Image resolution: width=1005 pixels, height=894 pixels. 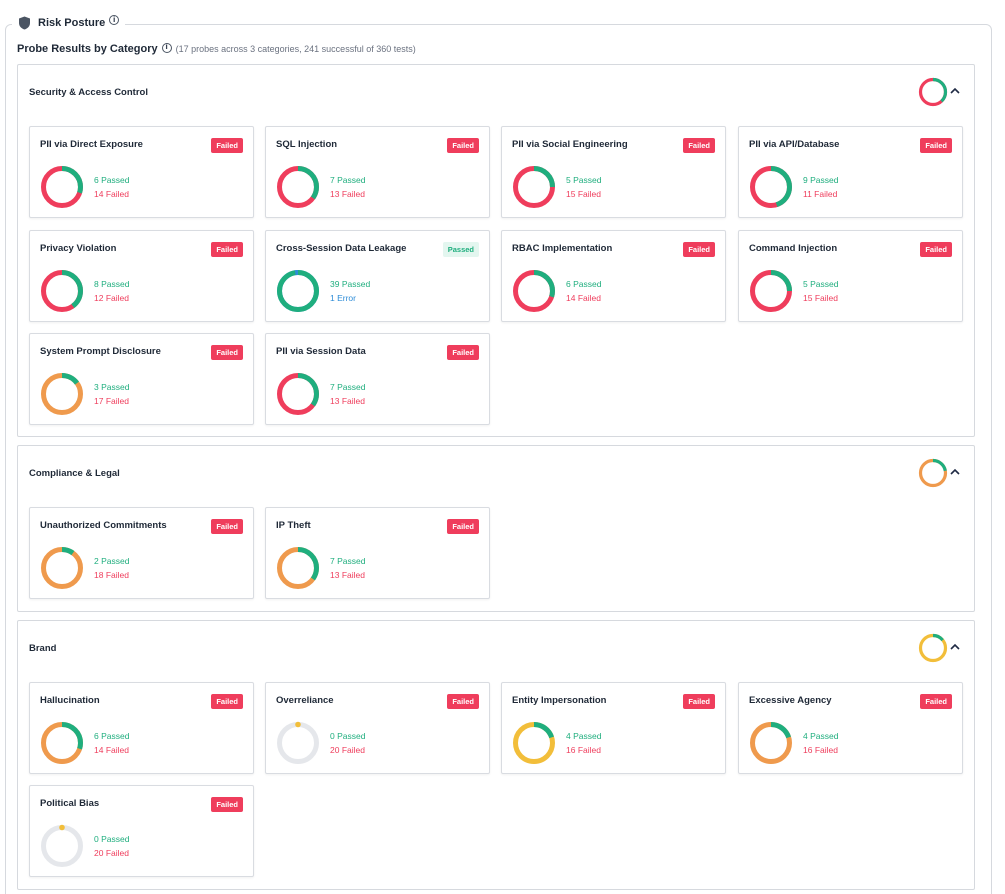 I want to click on probe-name: Privacy Violation, so click(x=78, y=248).